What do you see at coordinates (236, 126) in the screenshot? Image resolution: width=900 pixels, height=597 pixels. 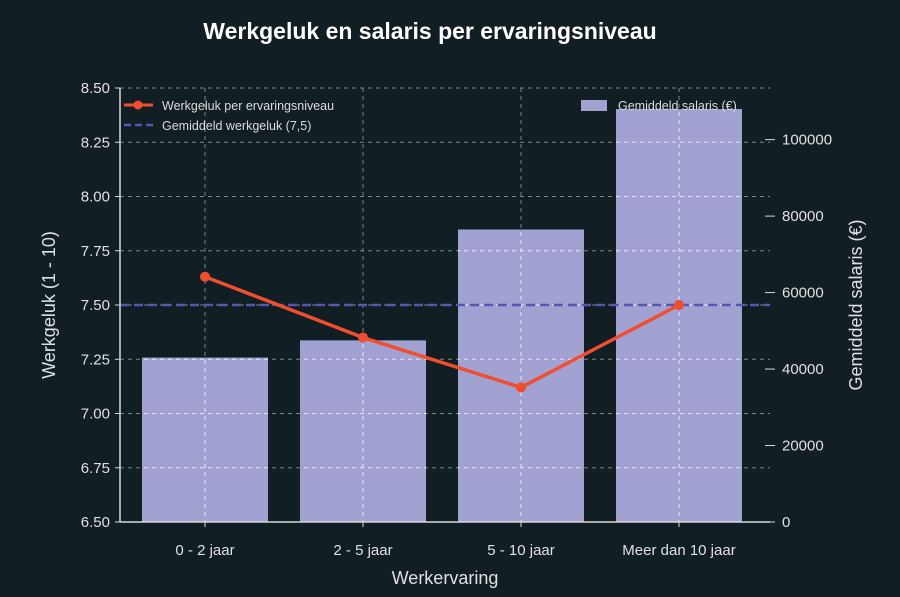 I see `legend-average: Gemiddeld werkgeluk (7,5)` at bounding box center [236, 126].